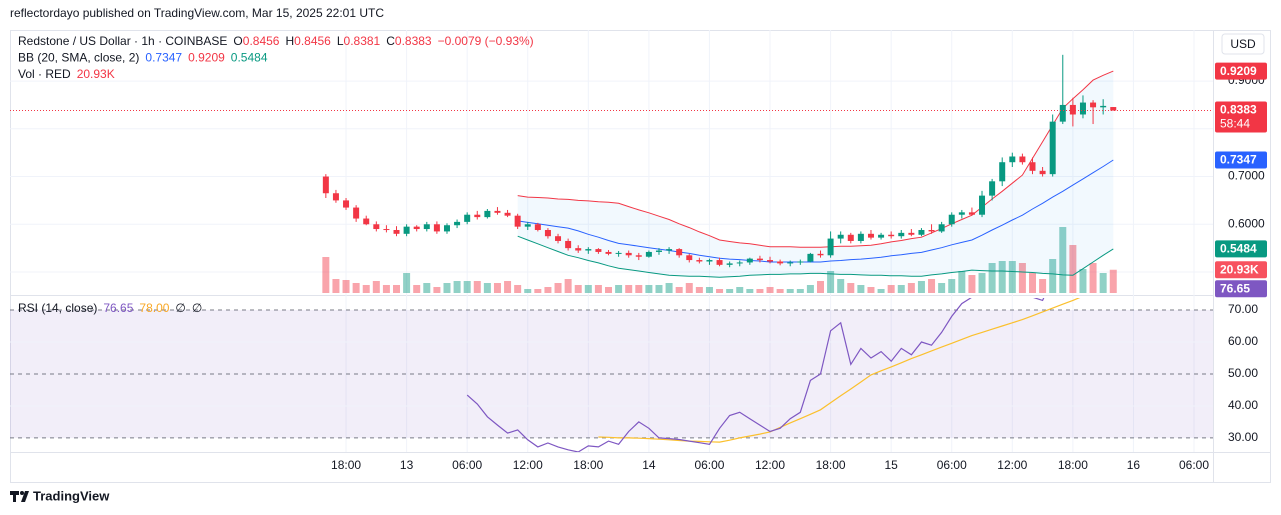  What do you see at coordinates (486, 41) in the screenshot?
I see `legend-value: −0.0079 (−0.93%)` at bounding box center [486, 41].